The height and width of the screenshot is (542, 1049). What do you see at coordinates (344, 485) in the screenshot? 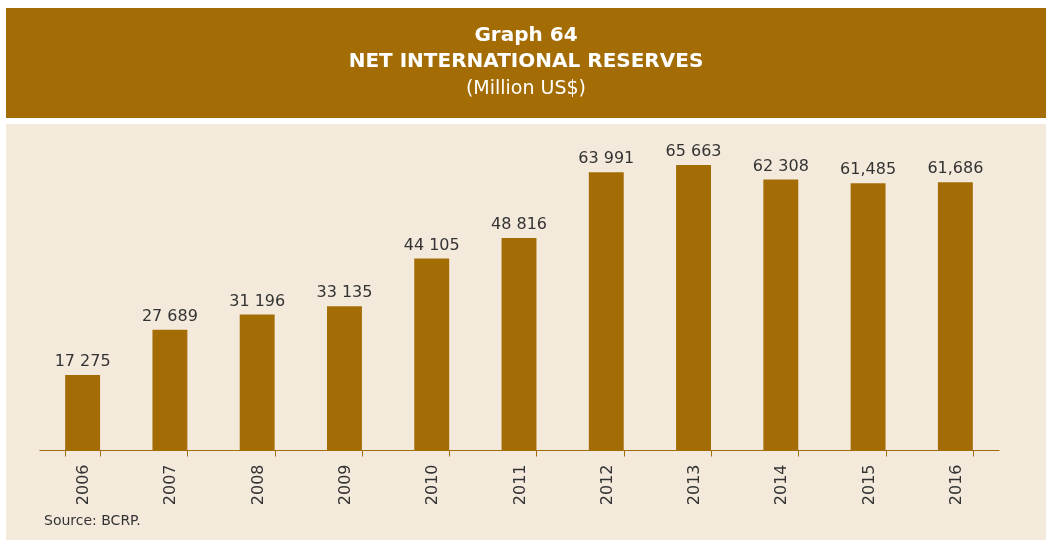
I see `x-tick-label: 2009` at bounding box center [344, 485].